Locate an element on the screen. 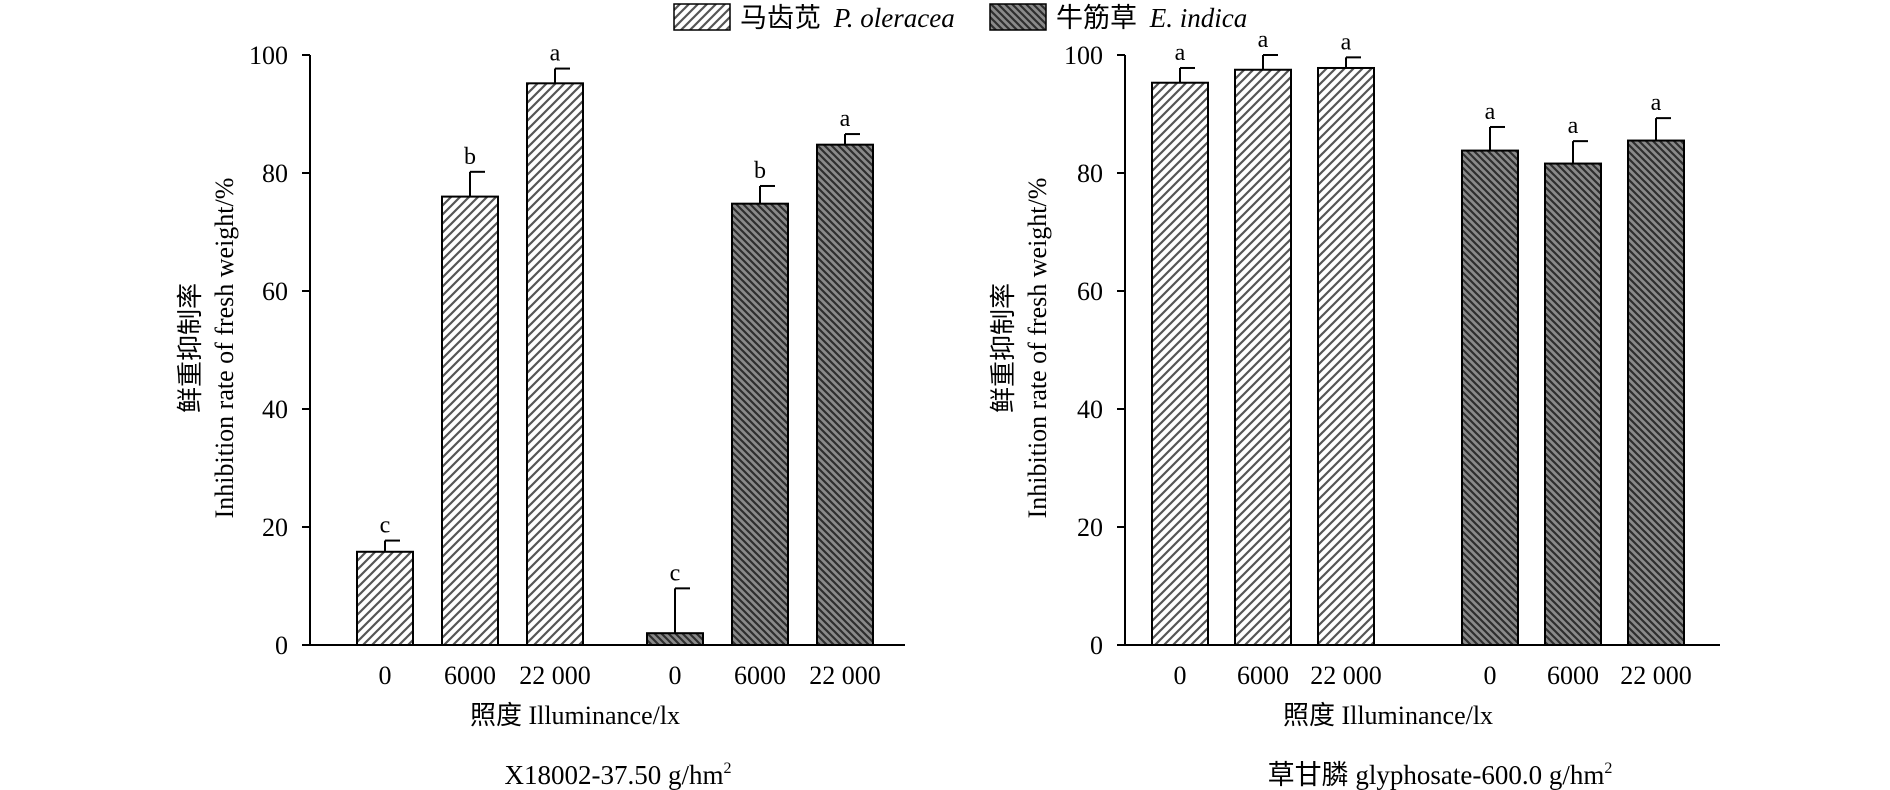 The image size is (1890, 790). legend-swatch-e-indica is located at coordinates (1018, 17).